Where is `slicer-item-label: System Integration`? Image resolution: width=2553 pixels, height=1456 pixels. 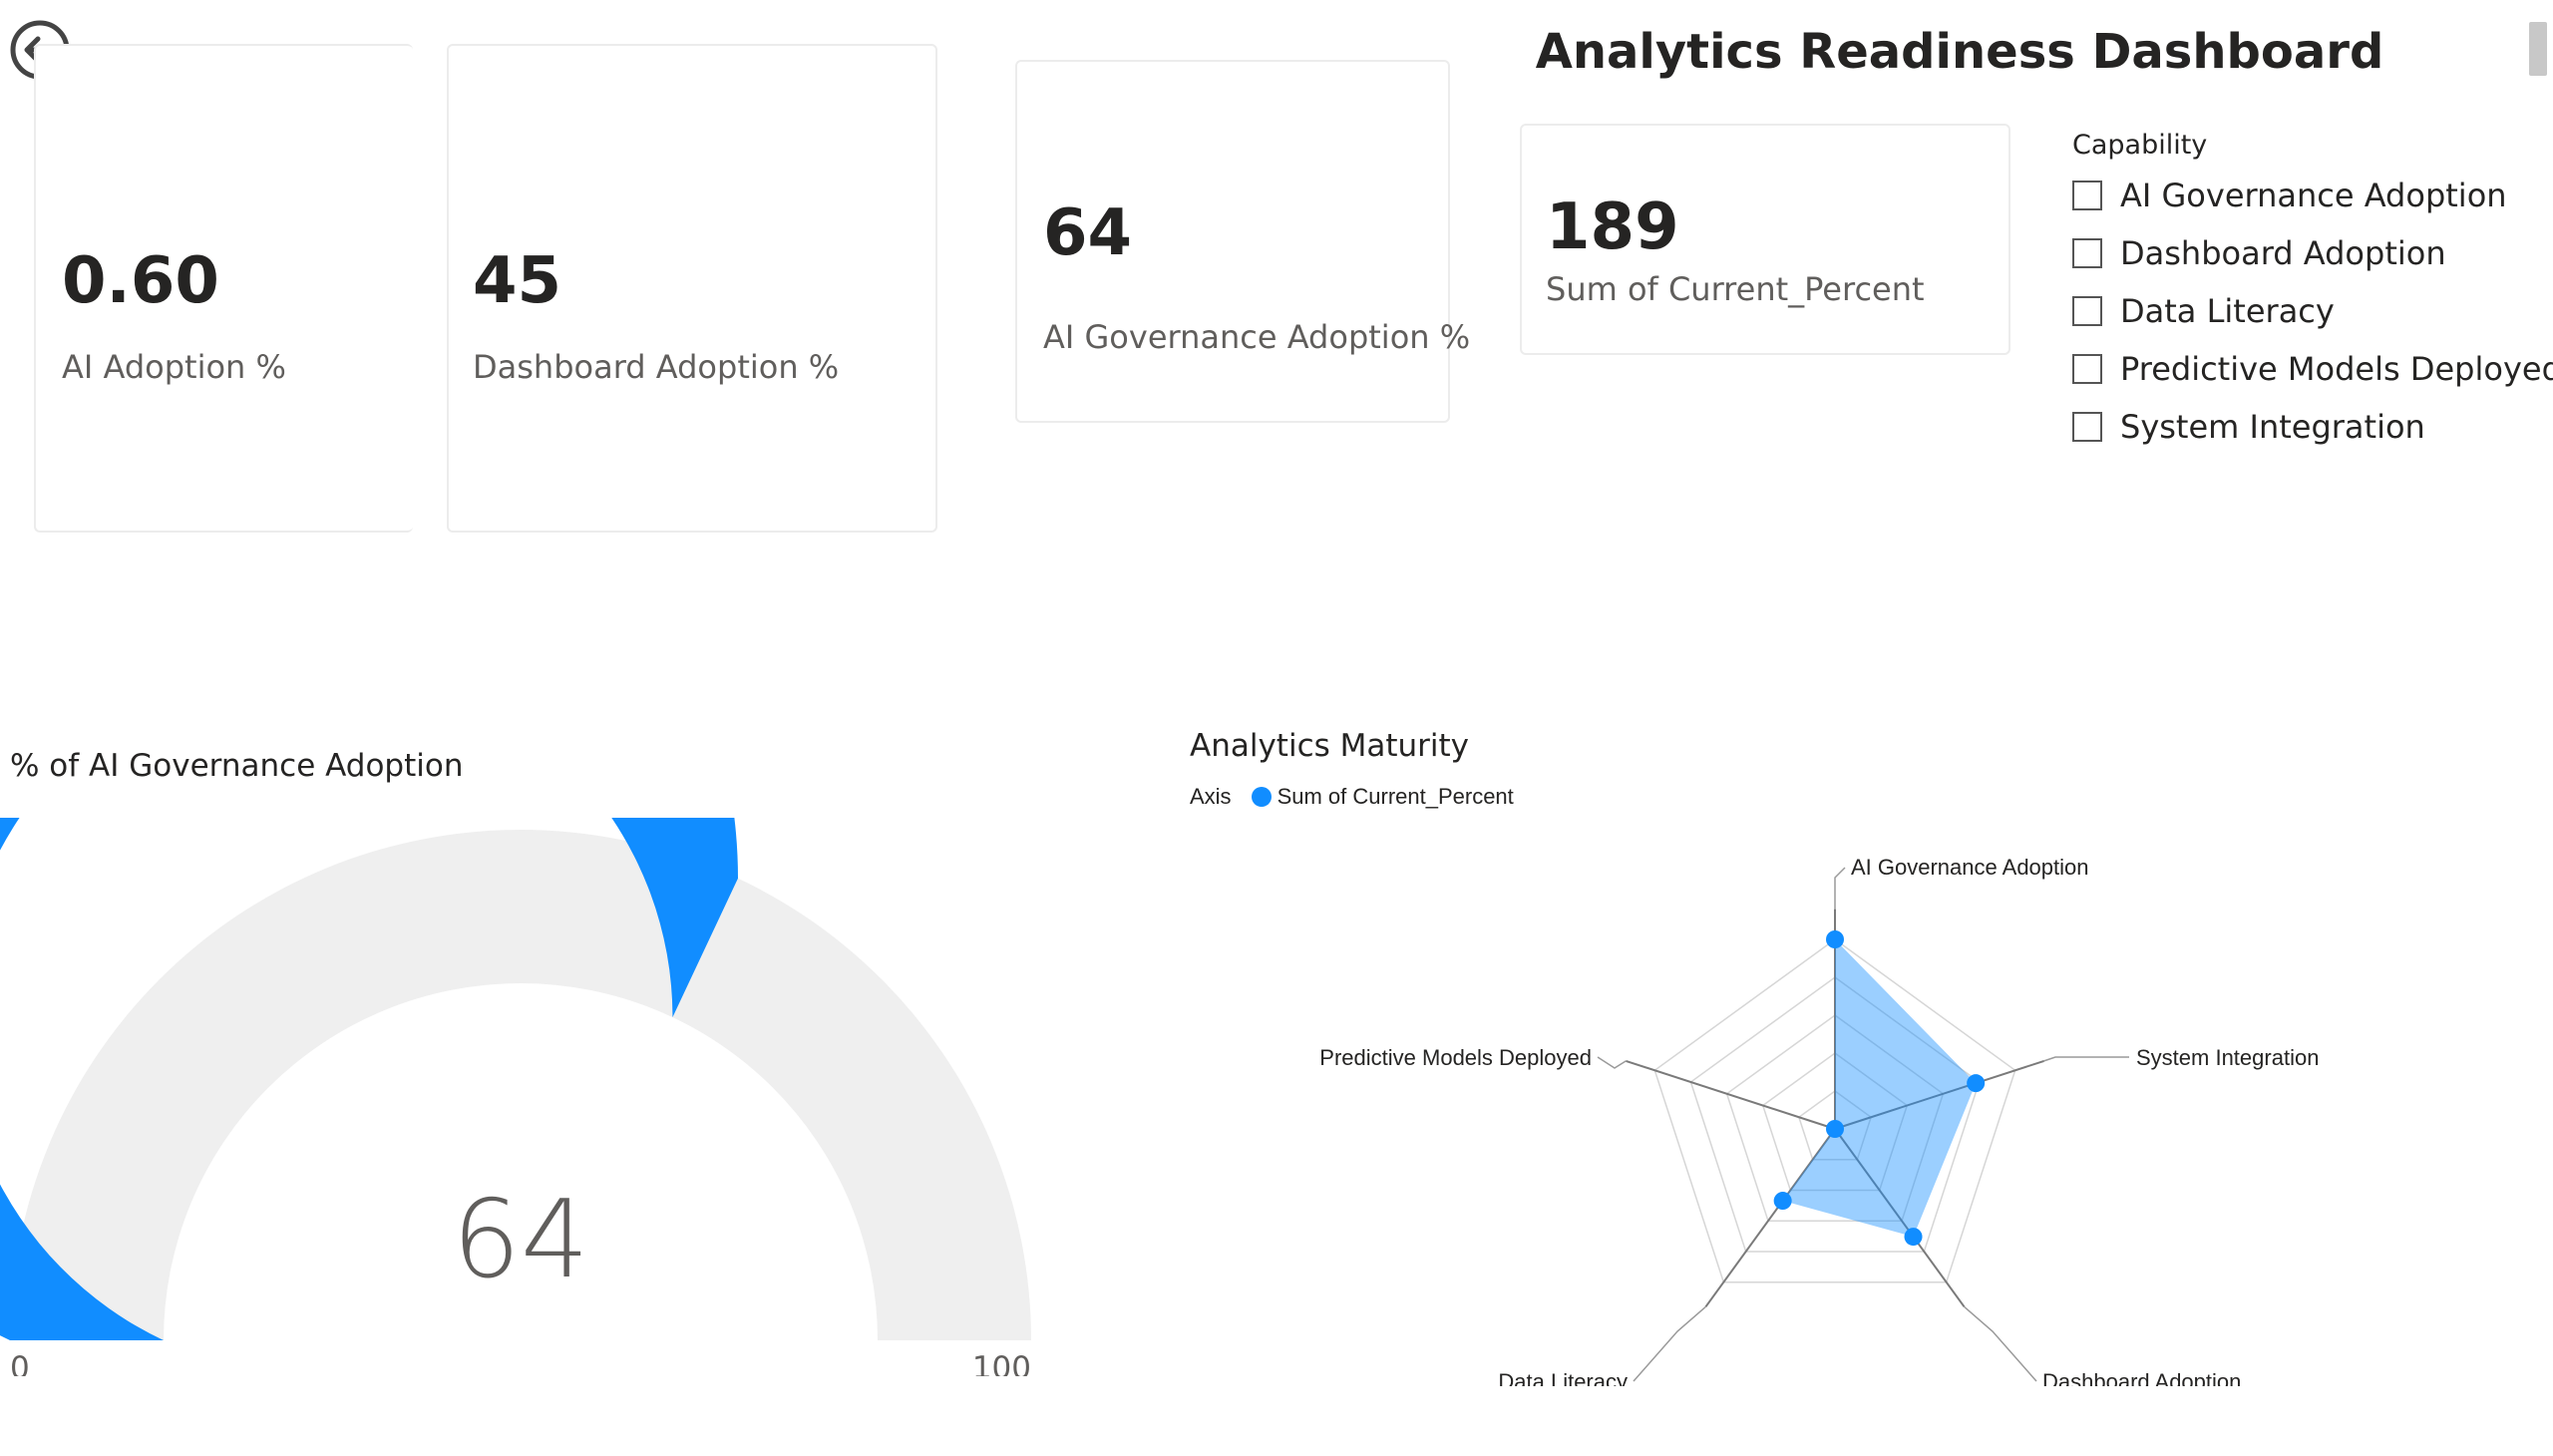
slicer-item-label: System Integration is located at coordinates (2272, 427).